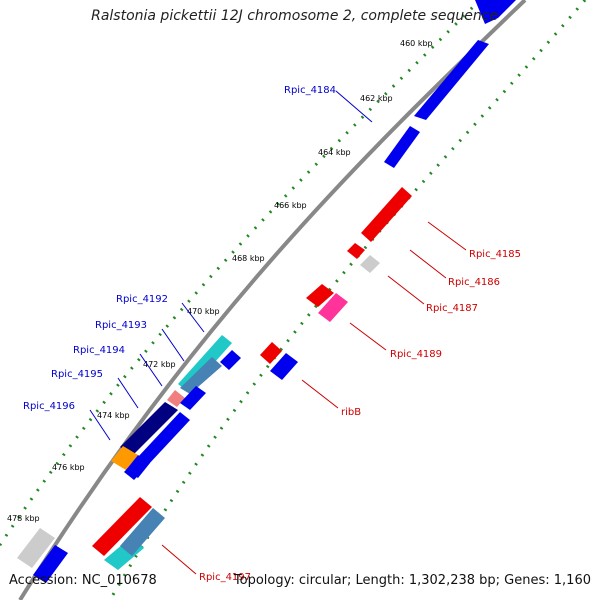  Describe the element at coordinates (121, 325) in the screenshot. I see `gene-label-rpic-4193: Rpic_4193` at that location.